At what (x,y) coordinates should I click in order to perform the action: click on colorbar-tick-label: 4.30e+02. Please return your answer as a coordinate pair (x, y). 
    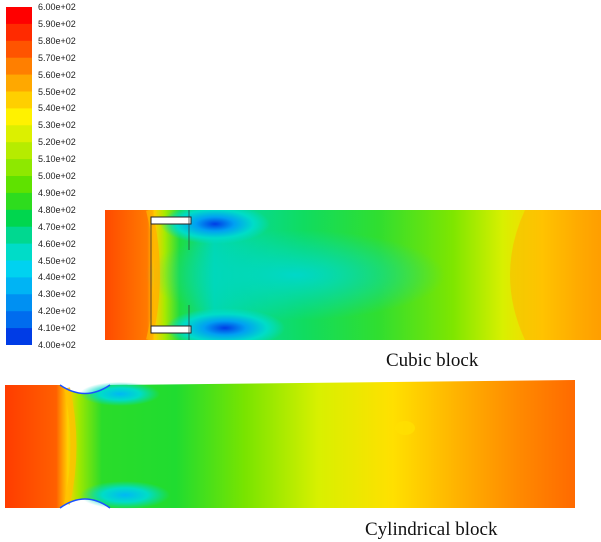
    Looking at the image, I should click on (57, 294).